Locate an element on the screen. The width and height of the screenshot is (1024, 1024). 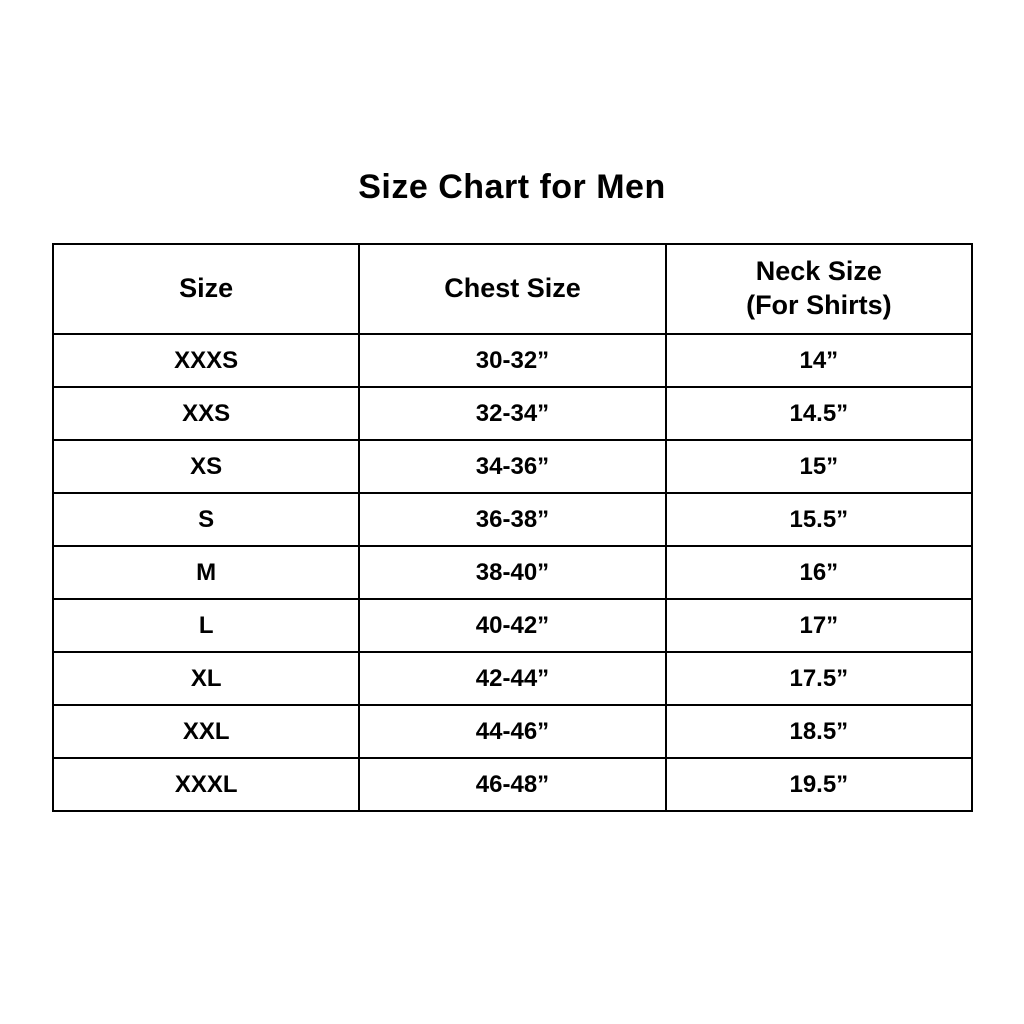
table-row-xxxl: XXXL 46-48” 19.5” is located at coordinates (512, 784).